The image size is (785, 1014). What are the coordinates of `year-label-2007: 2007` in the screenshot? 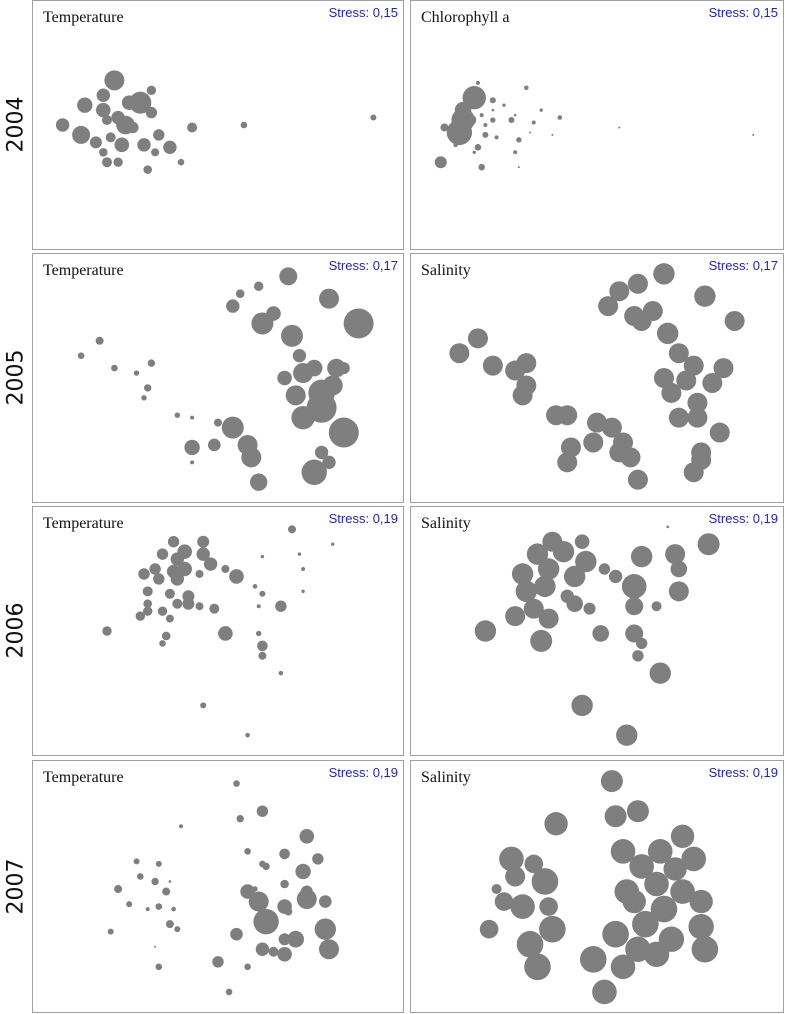 It's located at (16, 886).